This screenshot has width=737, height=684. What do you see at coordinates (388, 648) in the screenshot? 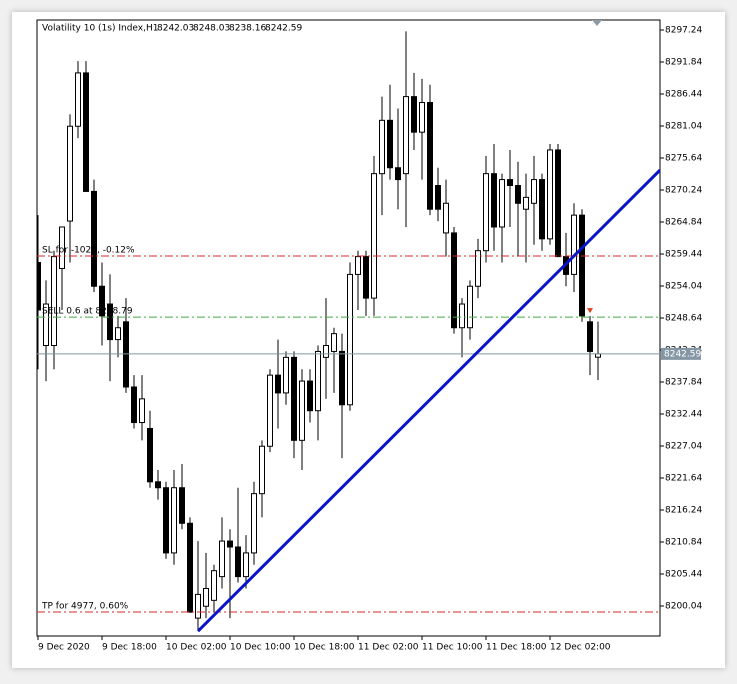
I see `x-tick-label: 11 Dec 02:00` at bounding box center [388, 648].